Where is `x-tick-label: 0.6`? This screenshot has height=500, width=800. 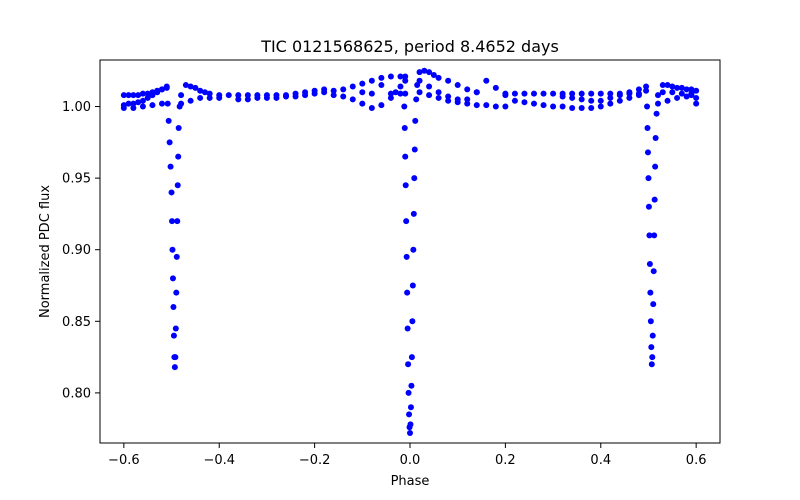
x-tick-label: 0.6 is located at coordinates (696, 460).